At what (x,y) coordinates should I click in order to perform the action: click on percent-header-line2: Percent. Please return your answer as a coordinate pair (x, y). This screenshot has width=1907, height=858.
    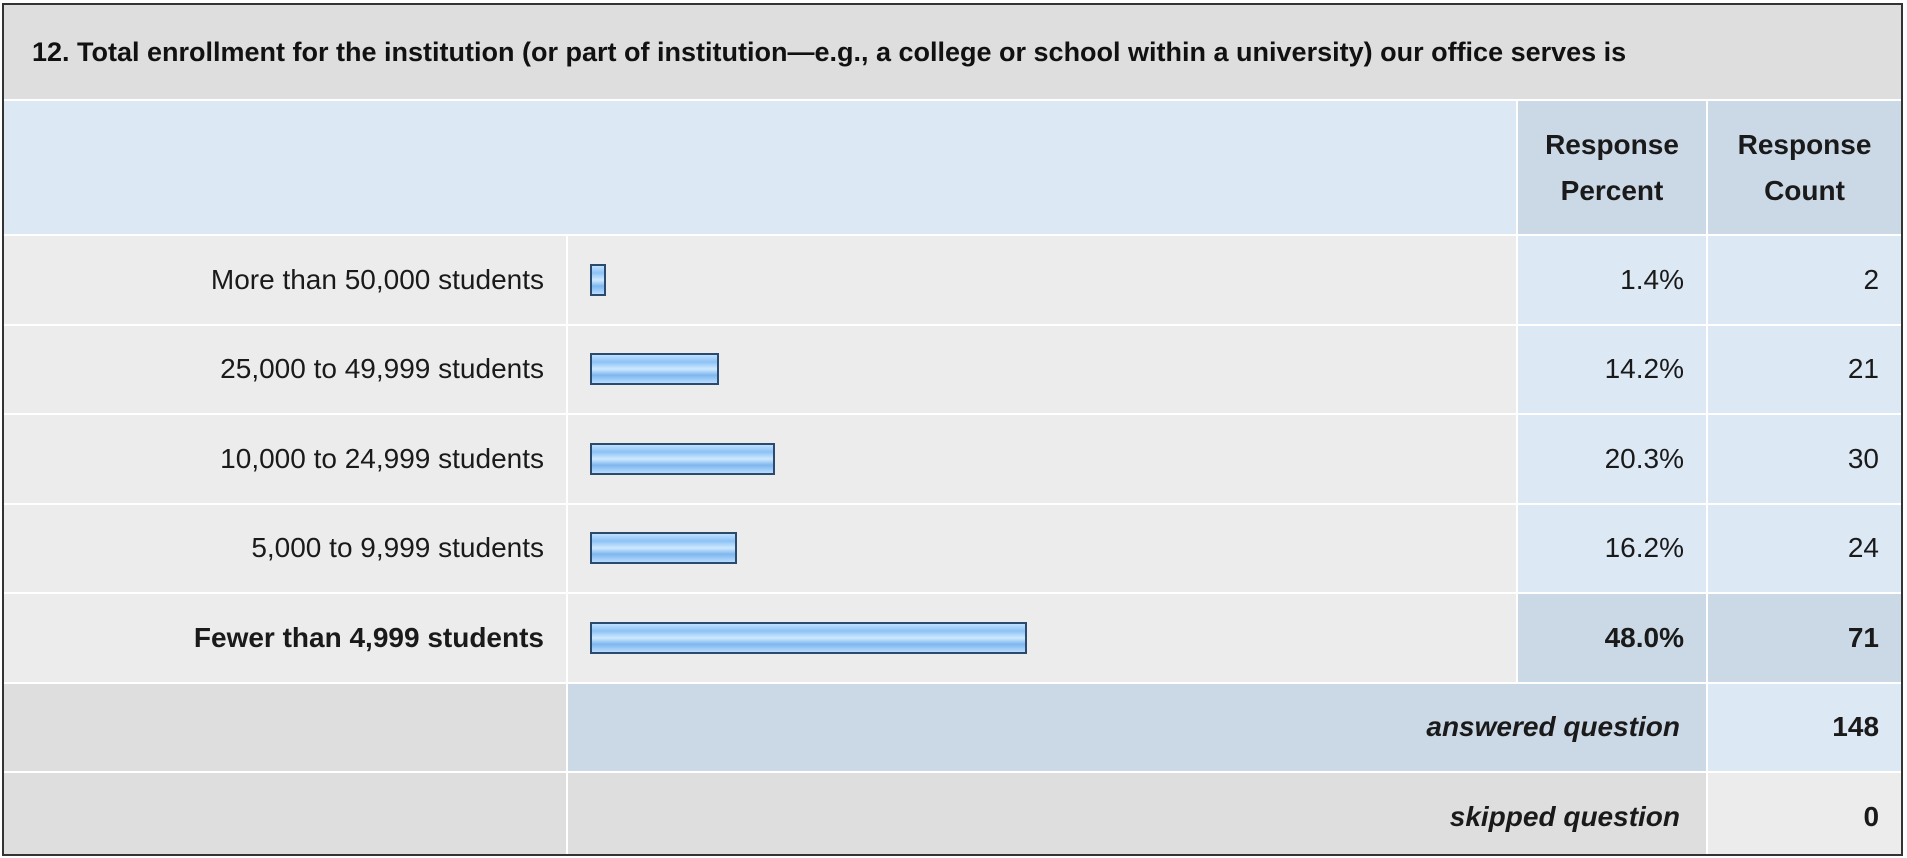
    Looking at the image, I should click on (1612, 190).